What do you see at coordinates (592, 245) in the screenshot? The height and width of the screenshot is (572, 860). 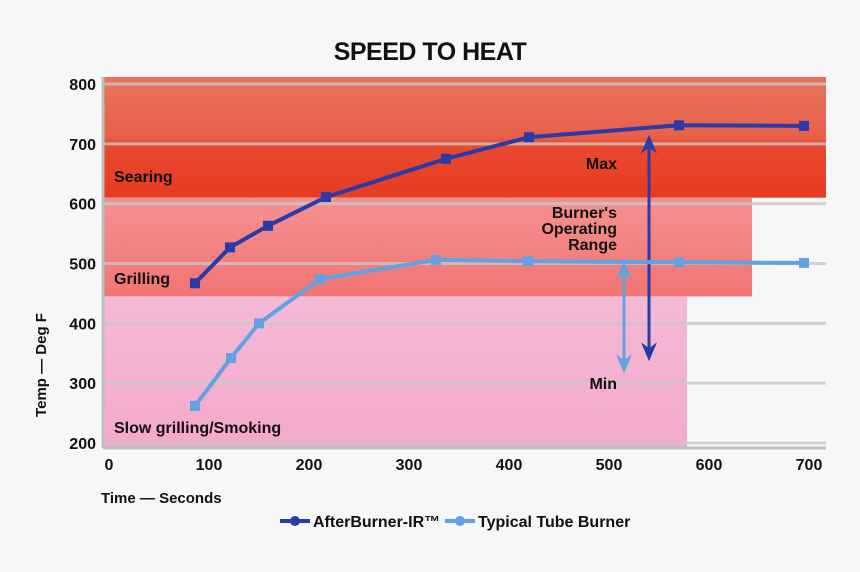 I see `operating-range-label: Range` at bounding box center [592, 245].